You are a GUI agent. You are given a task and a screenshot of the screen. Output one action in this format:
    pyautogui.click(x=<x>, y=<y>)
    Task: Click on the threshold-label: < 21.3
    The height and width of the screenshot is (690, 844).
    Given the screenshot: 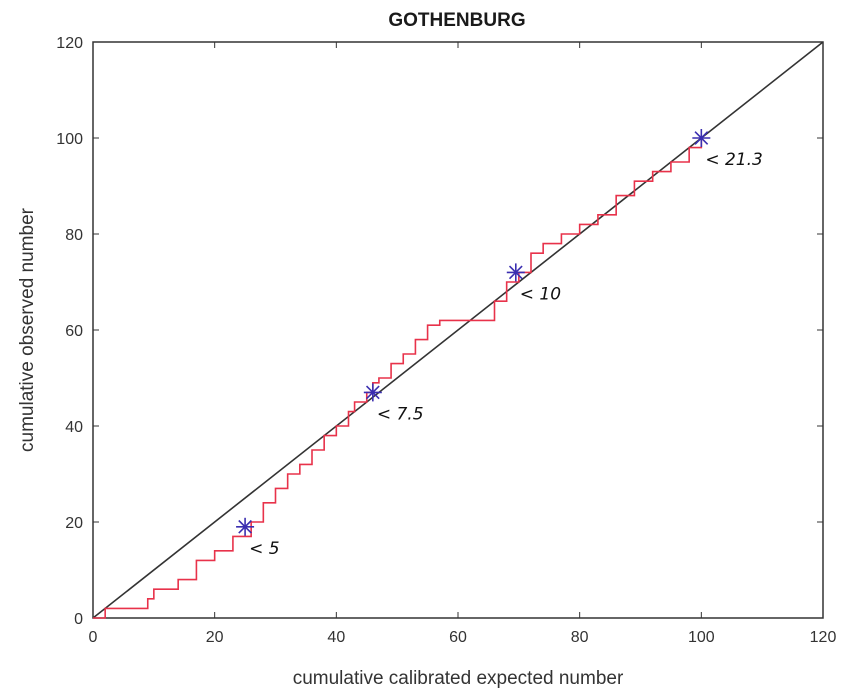 What is the action you would take?
    pyautogui.click(x=734, y=160)
    